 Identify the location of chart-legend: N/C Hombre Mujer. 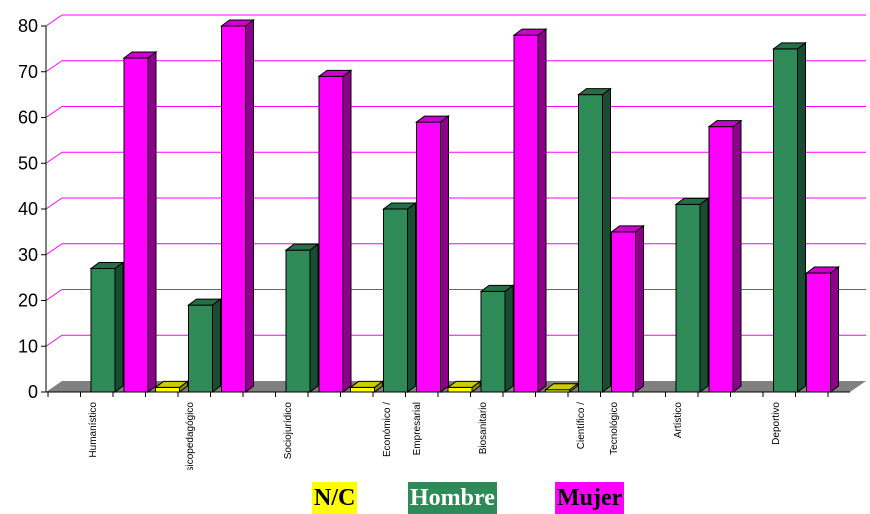
(435, 498).